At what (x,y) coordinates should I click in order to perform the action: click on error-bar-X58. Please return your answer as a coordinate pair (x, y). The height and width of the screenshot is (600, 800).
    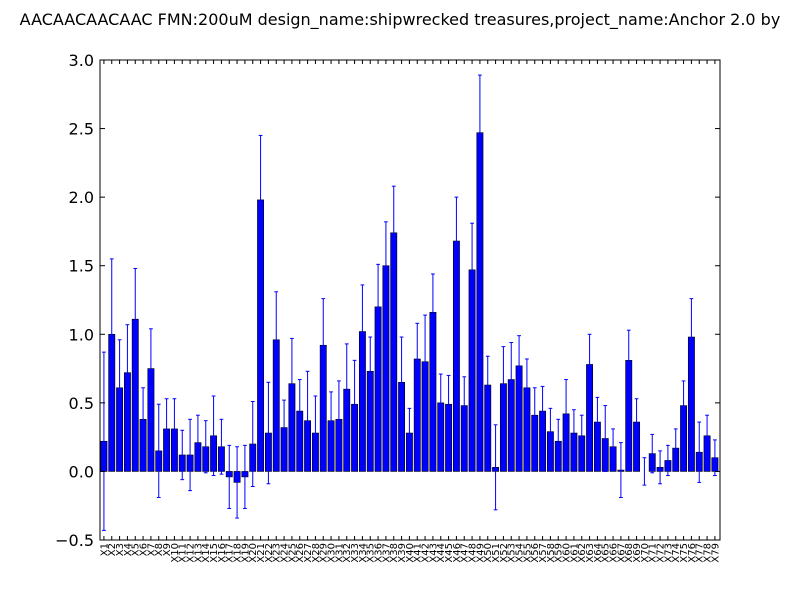
    Looking at the image, I should click on (550, 431).